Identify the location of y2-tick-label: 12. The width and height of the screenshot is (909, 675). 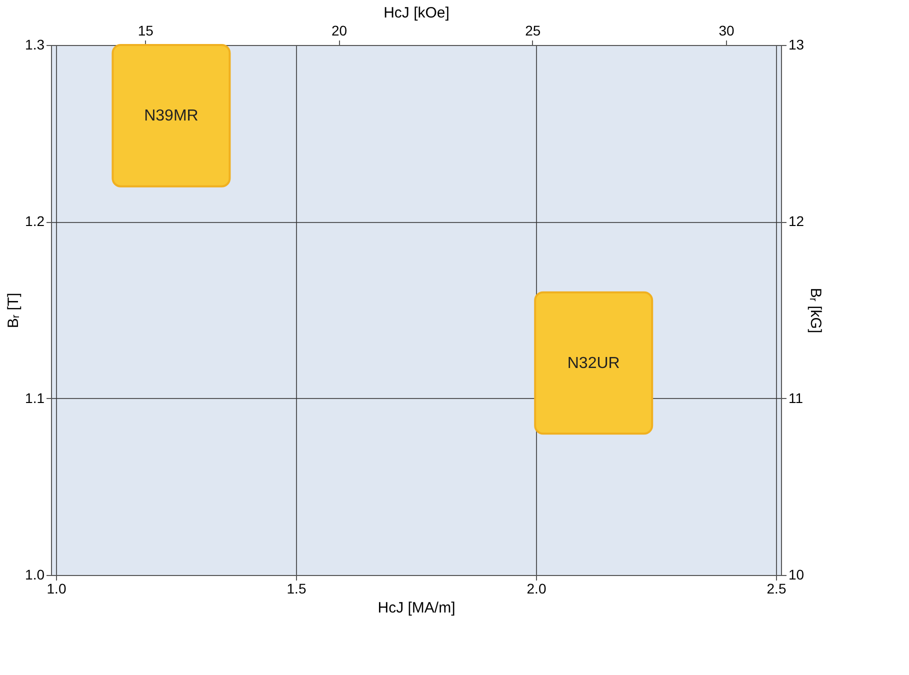
(796, 221).